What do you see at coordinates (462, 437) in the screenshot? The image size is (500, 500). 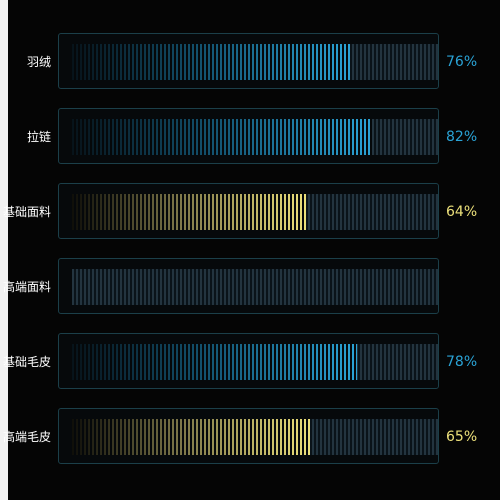 I see `value-label: 65%` at bounding box center [462, 437].